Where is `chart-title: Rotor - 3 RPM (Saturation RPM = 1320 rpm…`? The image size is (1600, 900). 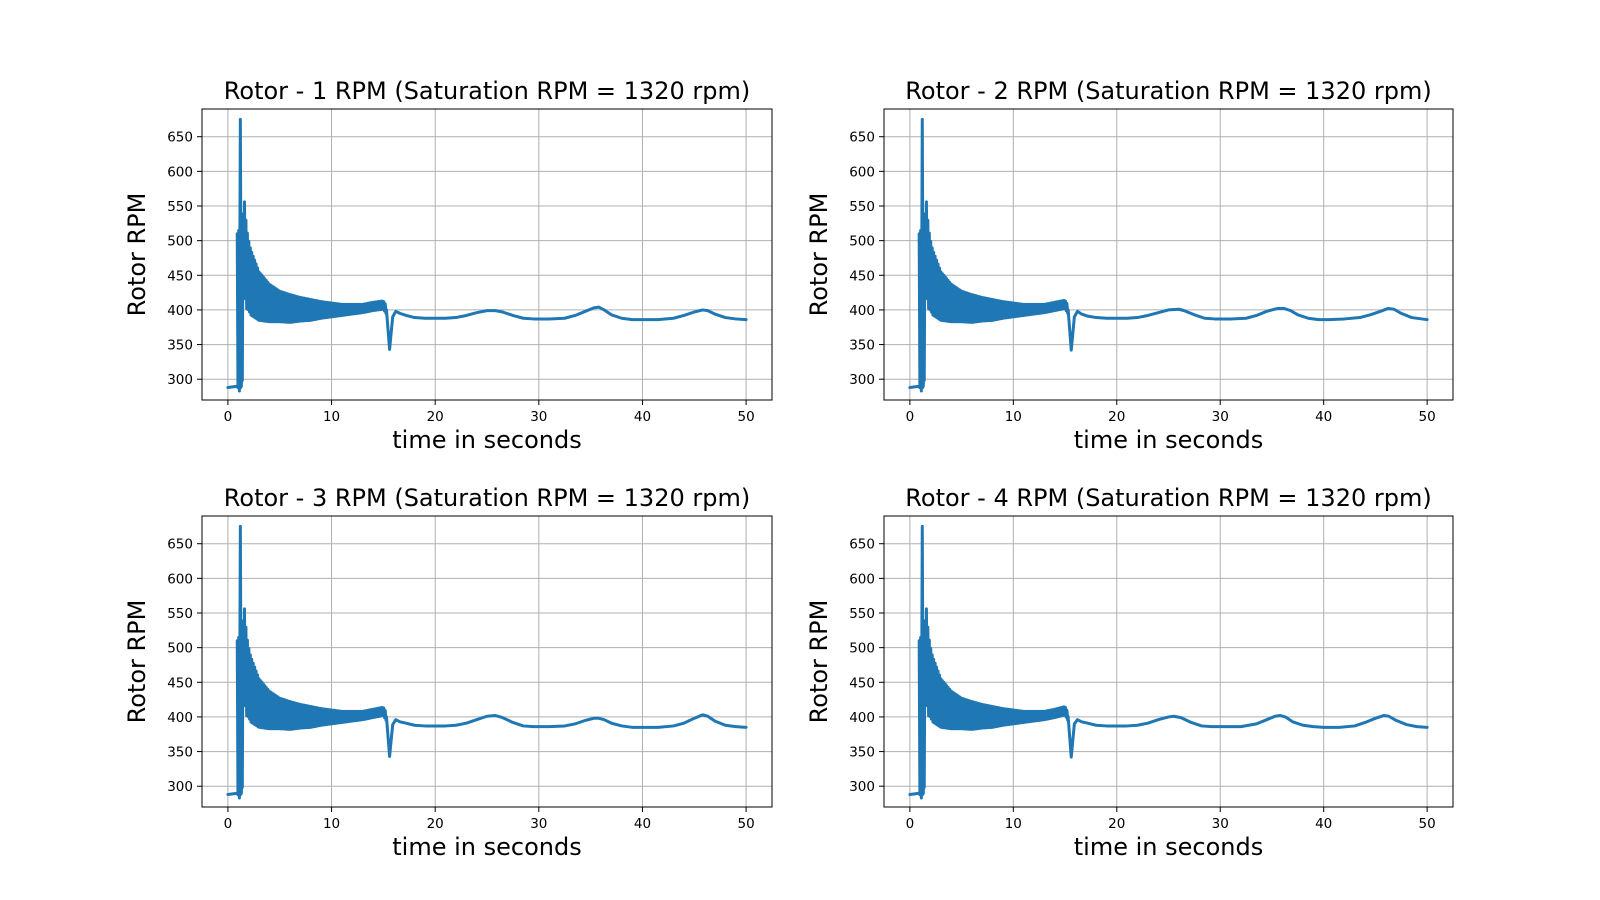 chart-title: Rotor - 3 RPM (Saturation RPM = 1320 rpm… is located at coordinates (487, 498).